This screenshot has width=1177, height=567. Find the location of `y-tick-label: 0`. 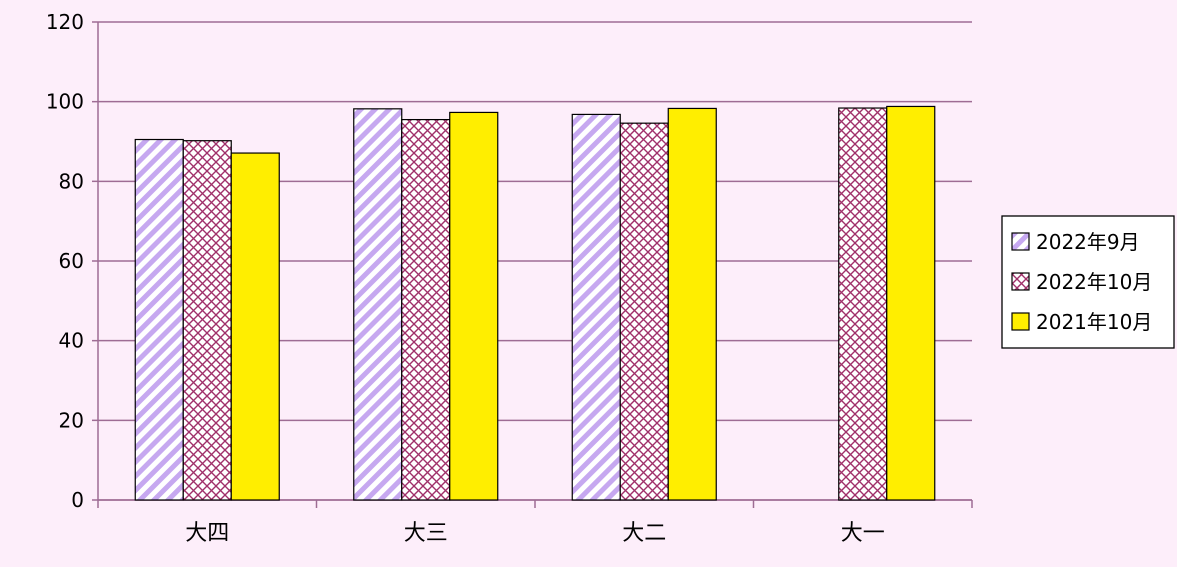

y-tick-label: 0 is located at coordinates (77, 500).